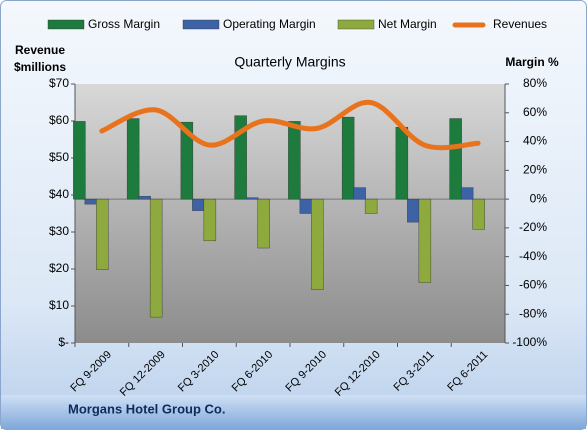  Describe the element at coordinates (40, 50) in the screenshot. I see `y-axis-label: Revenue` at that location.